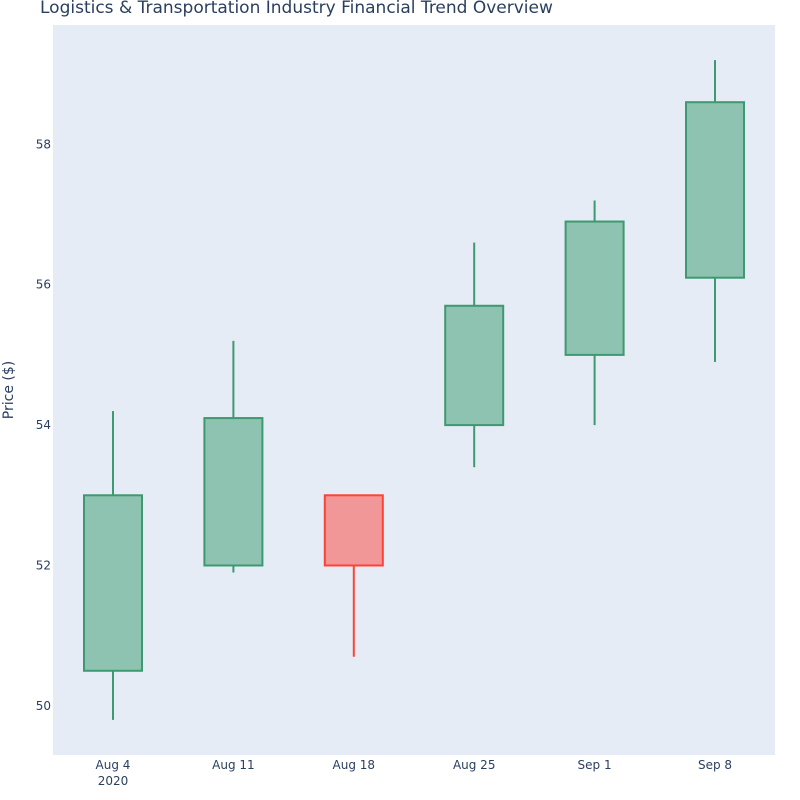 The image size is (800, 800). Describe the element at coordinates (595, 765) in the screenshot. I see `x-tick-label: Sep 1` at that location.